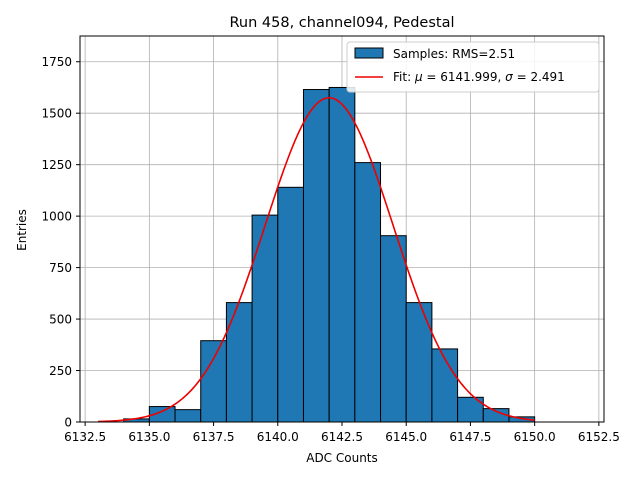 Image resolution: width=640 pixels, height=480 pixels. What do you see at coordinates (599, 437) in the screenshot?
I see `x-tick-label-8: 6152.5` at bounding box center [599, 437].